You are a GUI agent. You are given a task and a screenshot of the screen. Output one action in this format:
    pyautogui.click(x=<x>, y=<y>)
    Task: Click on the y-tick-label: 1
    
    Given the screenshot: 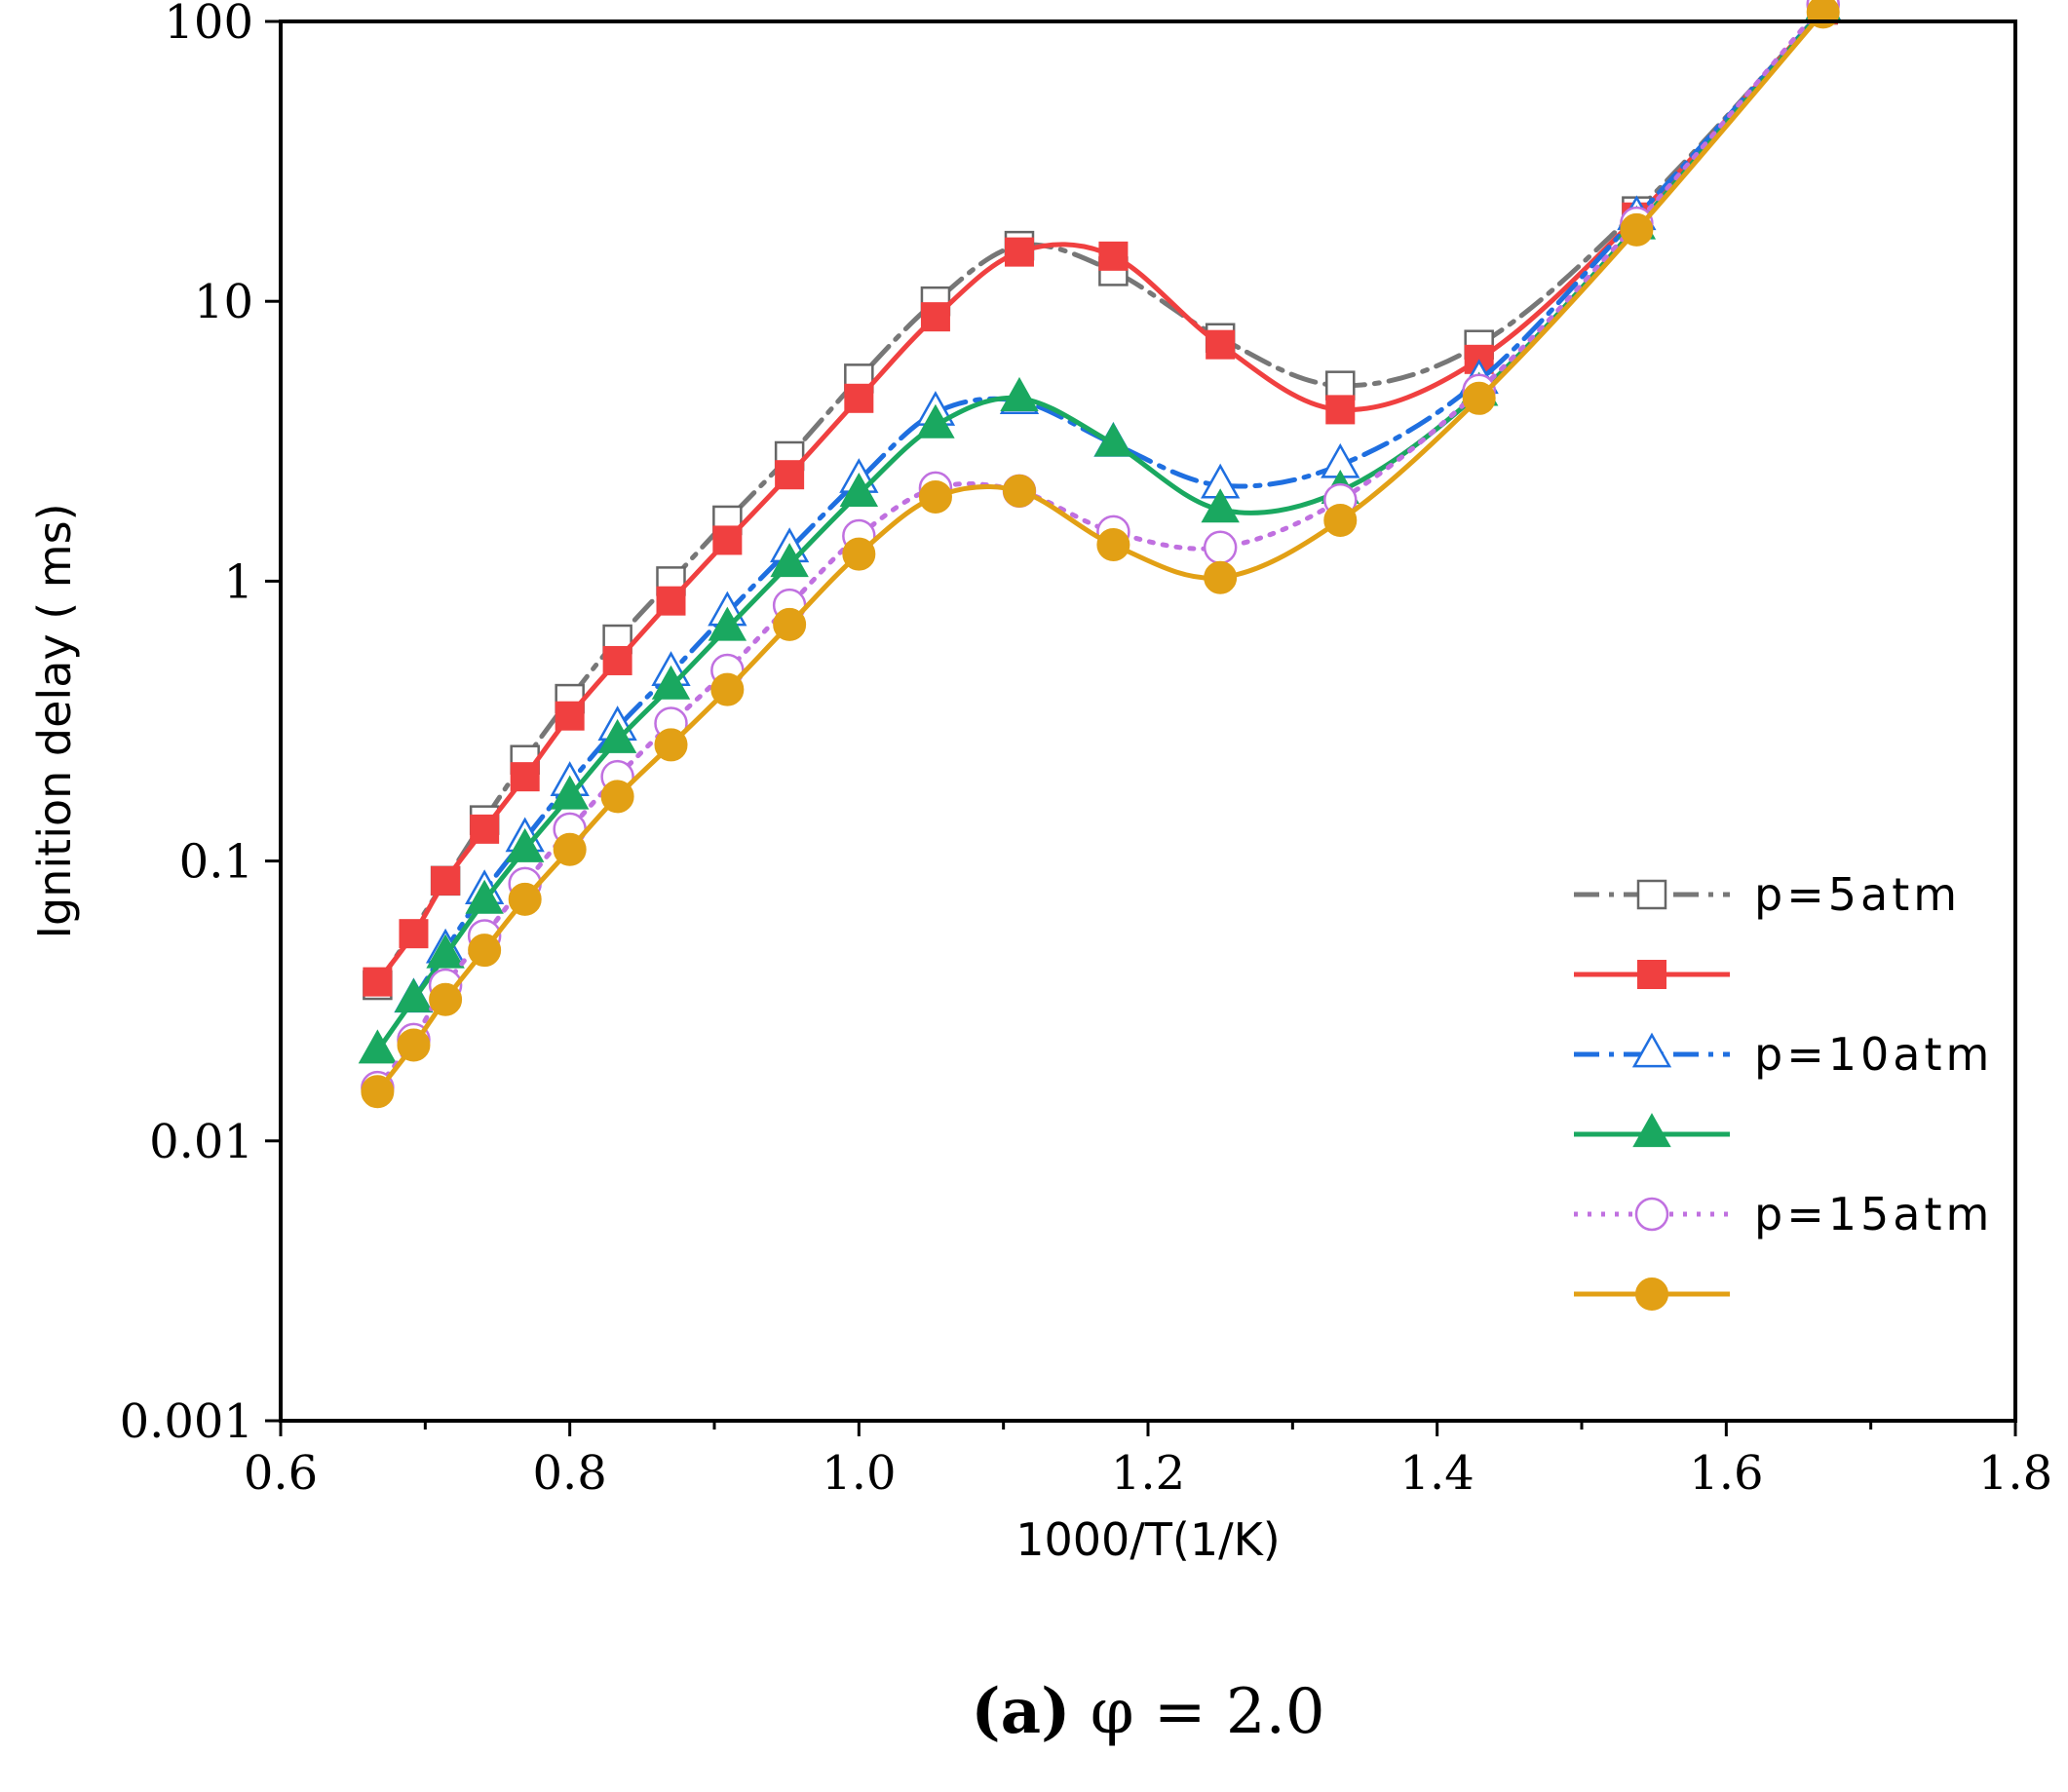 What is the action you would take?
    pyautogui.click(x=238, y=582)
    